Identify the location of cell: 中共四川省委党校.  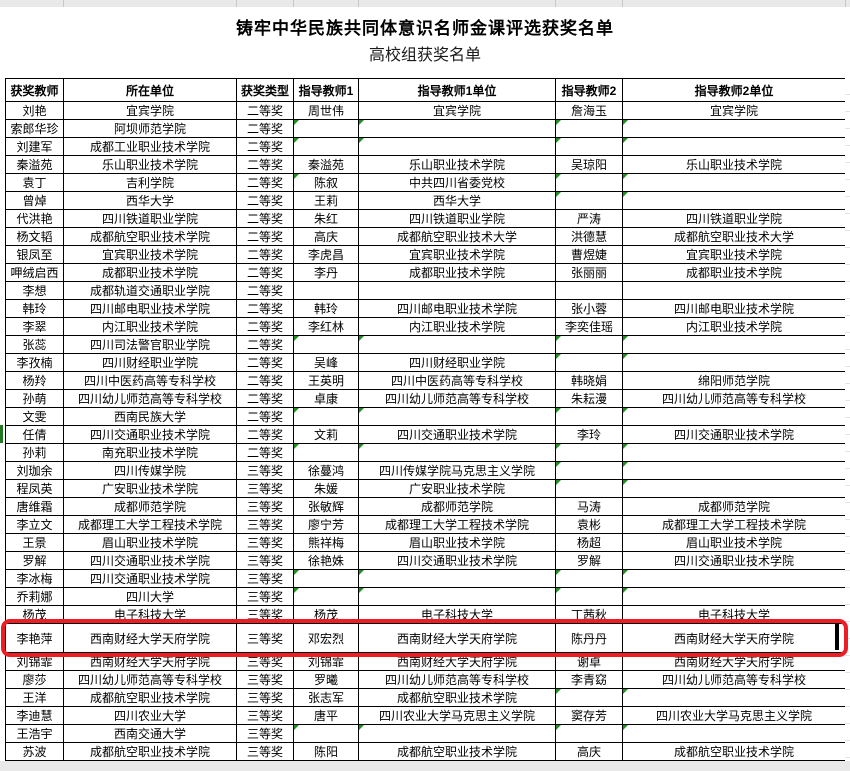
(457, 182).